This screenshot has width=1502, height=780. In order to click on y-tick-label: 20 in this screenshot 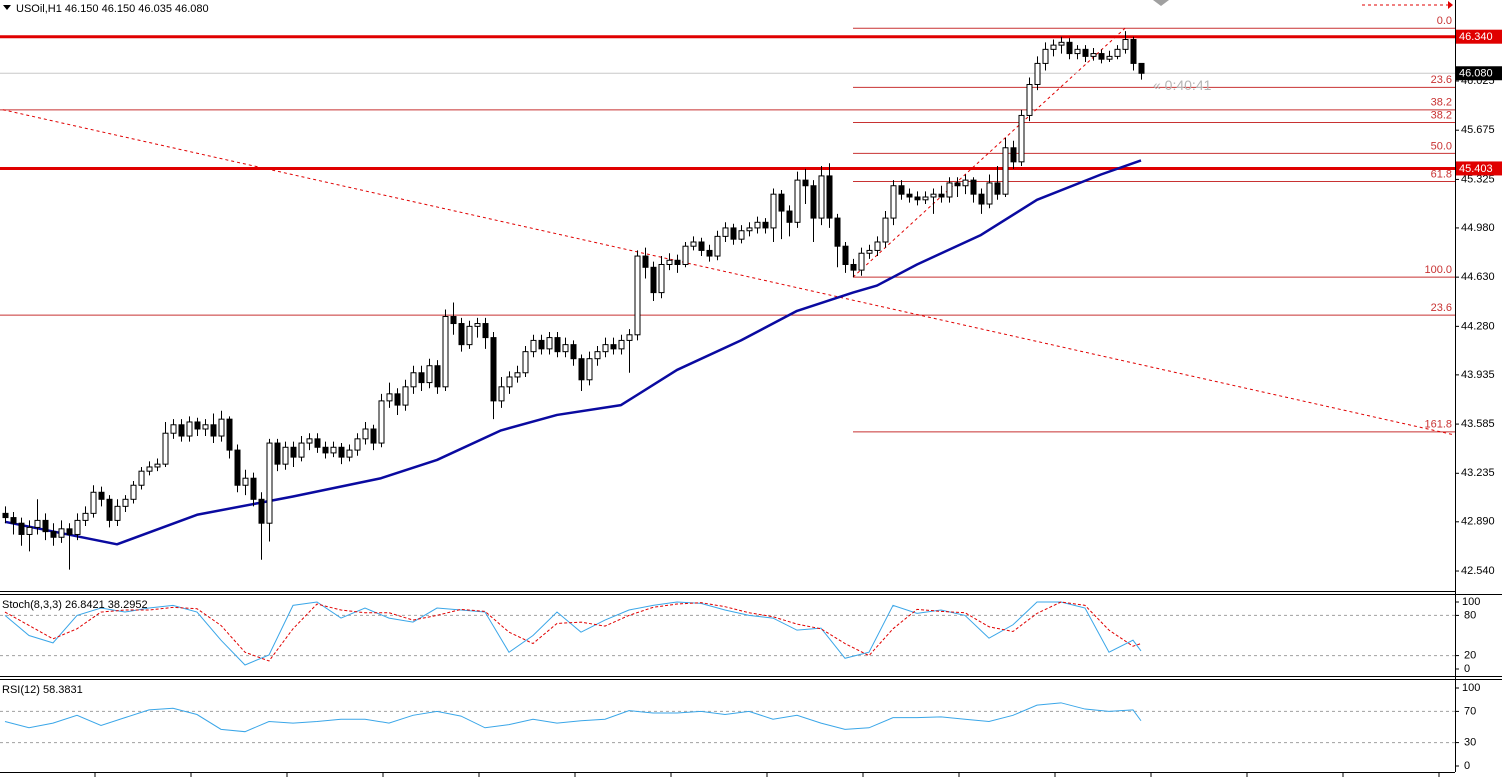, I will do `click(1470, 656)`.